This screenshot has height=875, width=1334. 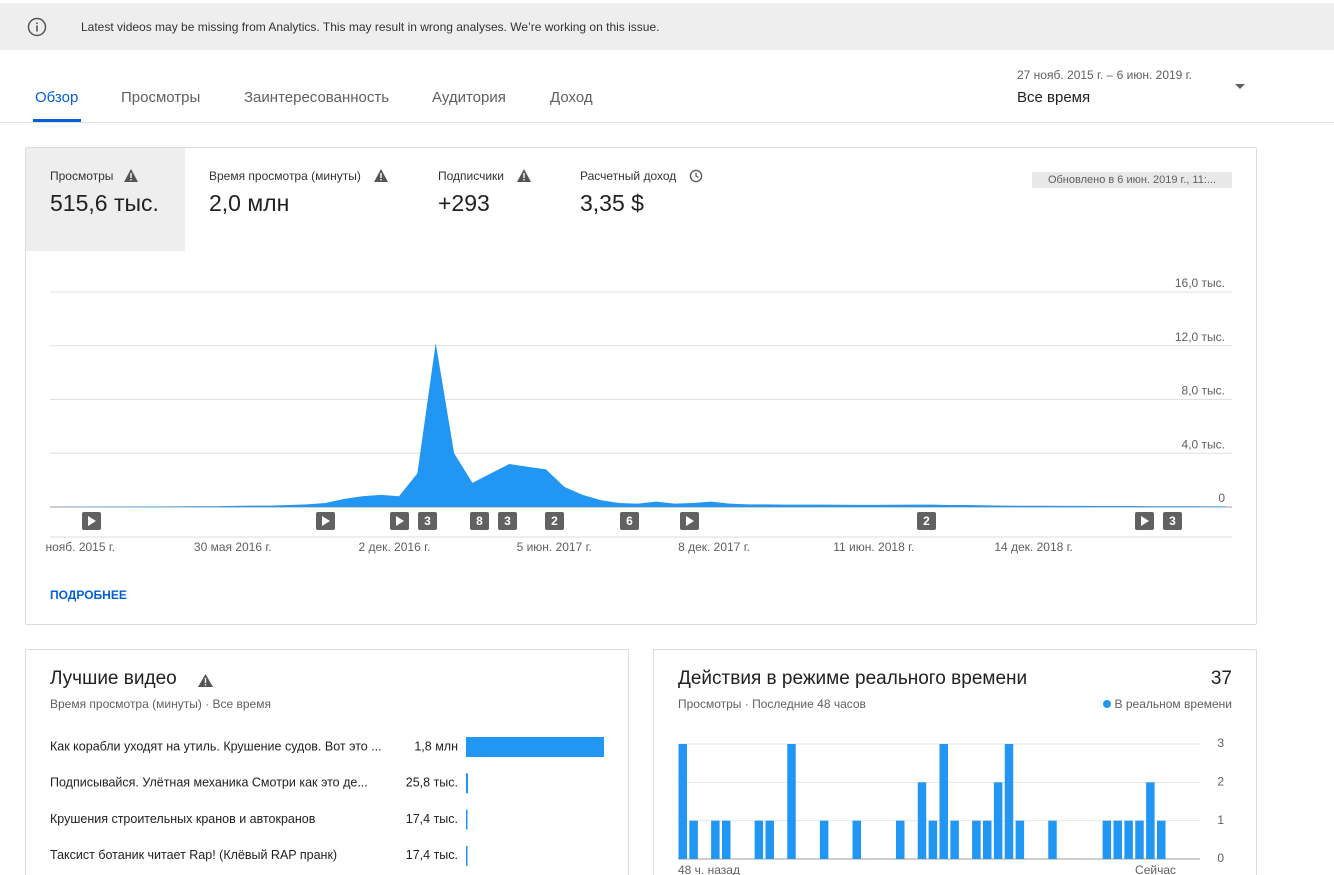 I want to click on value-label: 1,8 млн, so click(x=436, y=746).